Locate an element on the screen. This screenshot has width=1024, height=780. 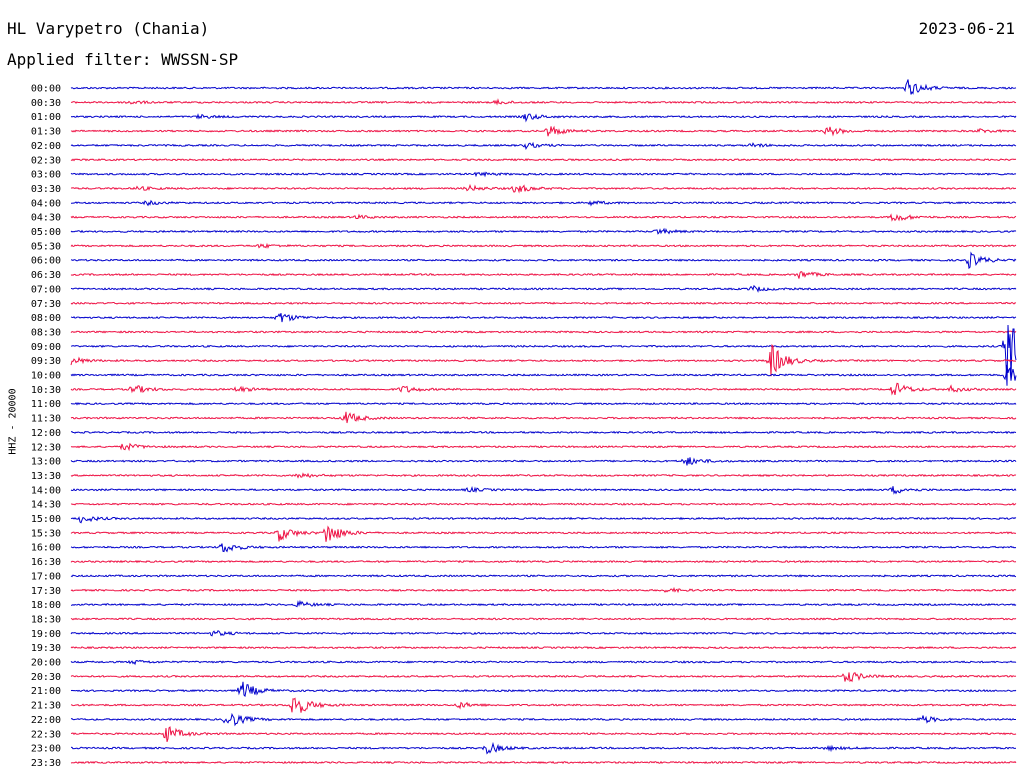
time-tick-label: 13:30 is located at coordinates (46, 476).